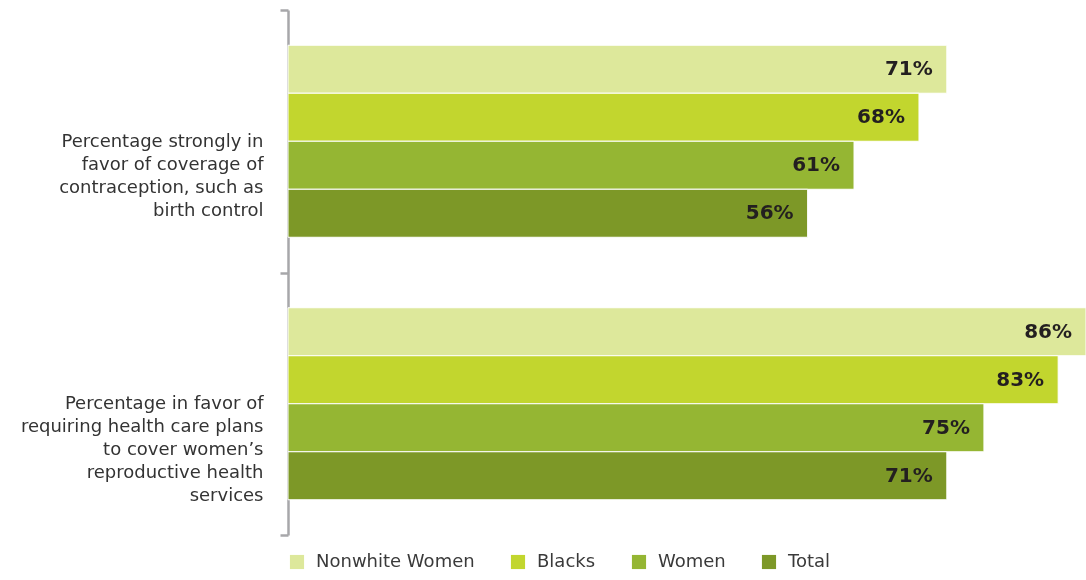 The width and height of the screenshot is (1086, 580). What do you see at coordinates (142, 449) in the screenshot?
I see `y-tick-label: Percentage in favor of requiring health care plans to cover women’s reproductive health services` at bounding box center [142, 449].